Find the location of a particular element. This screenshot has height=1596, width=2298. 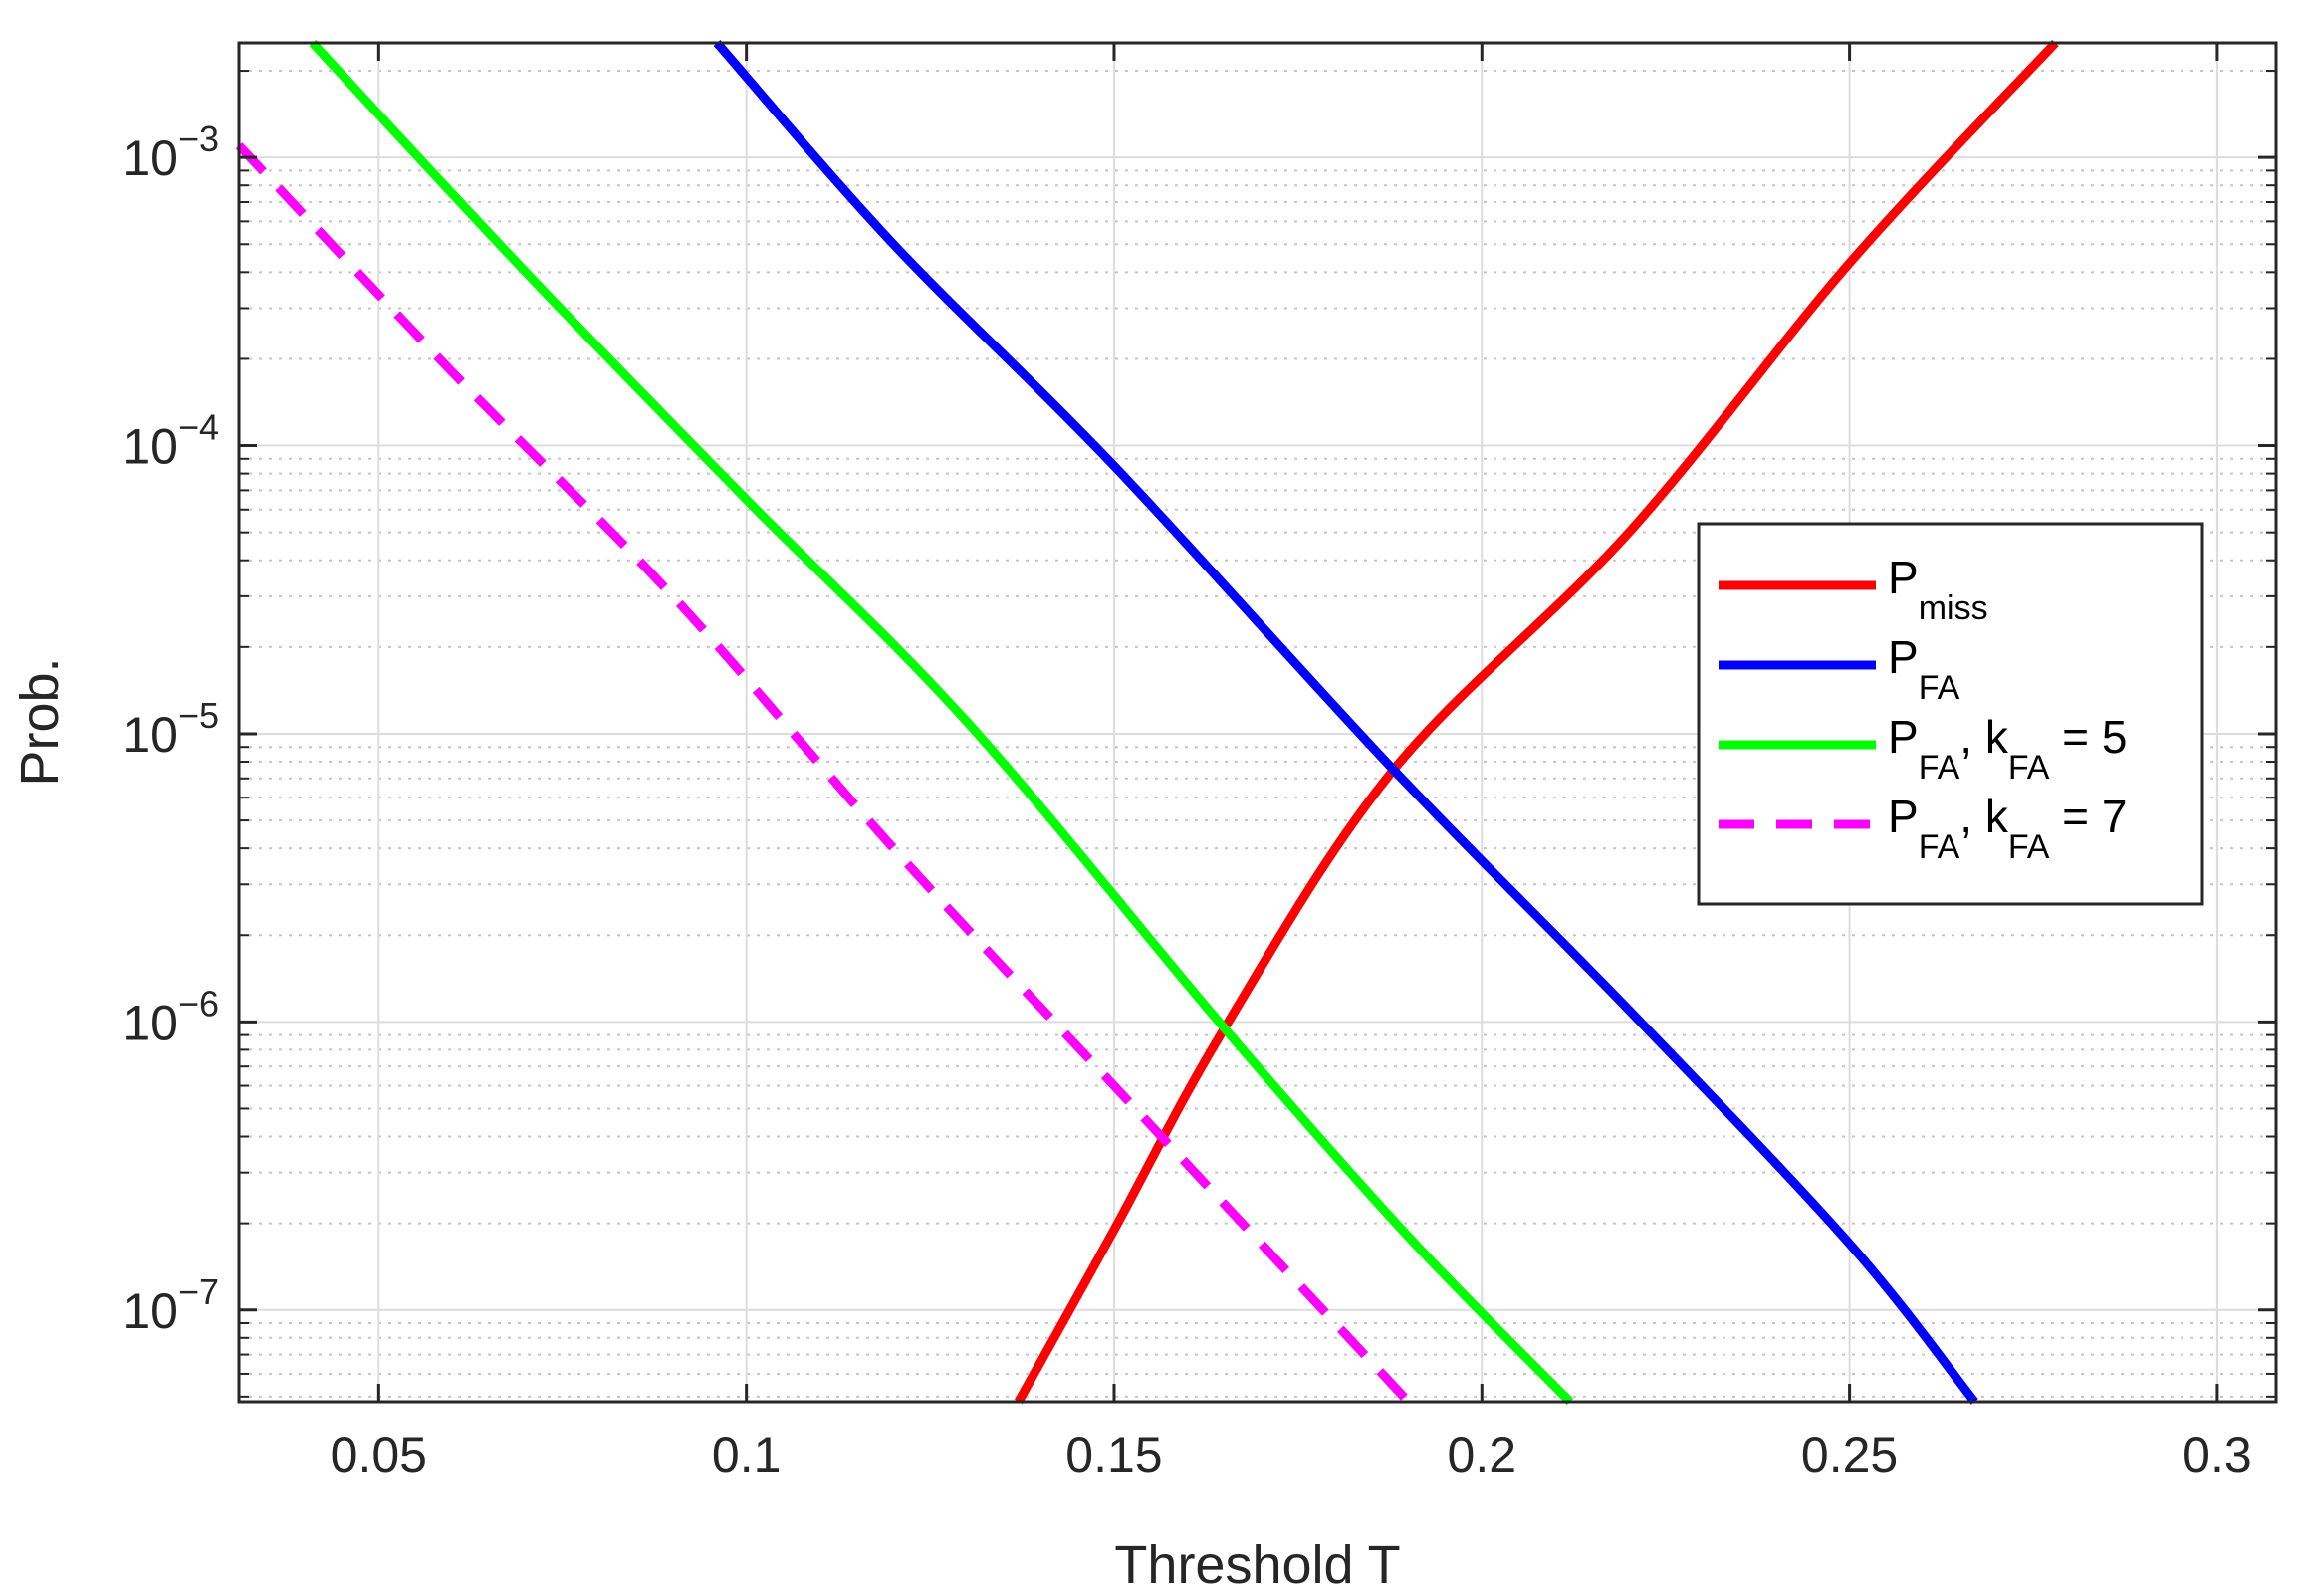

y-tick-exponent: −4 is located at coordinates (198, 427).